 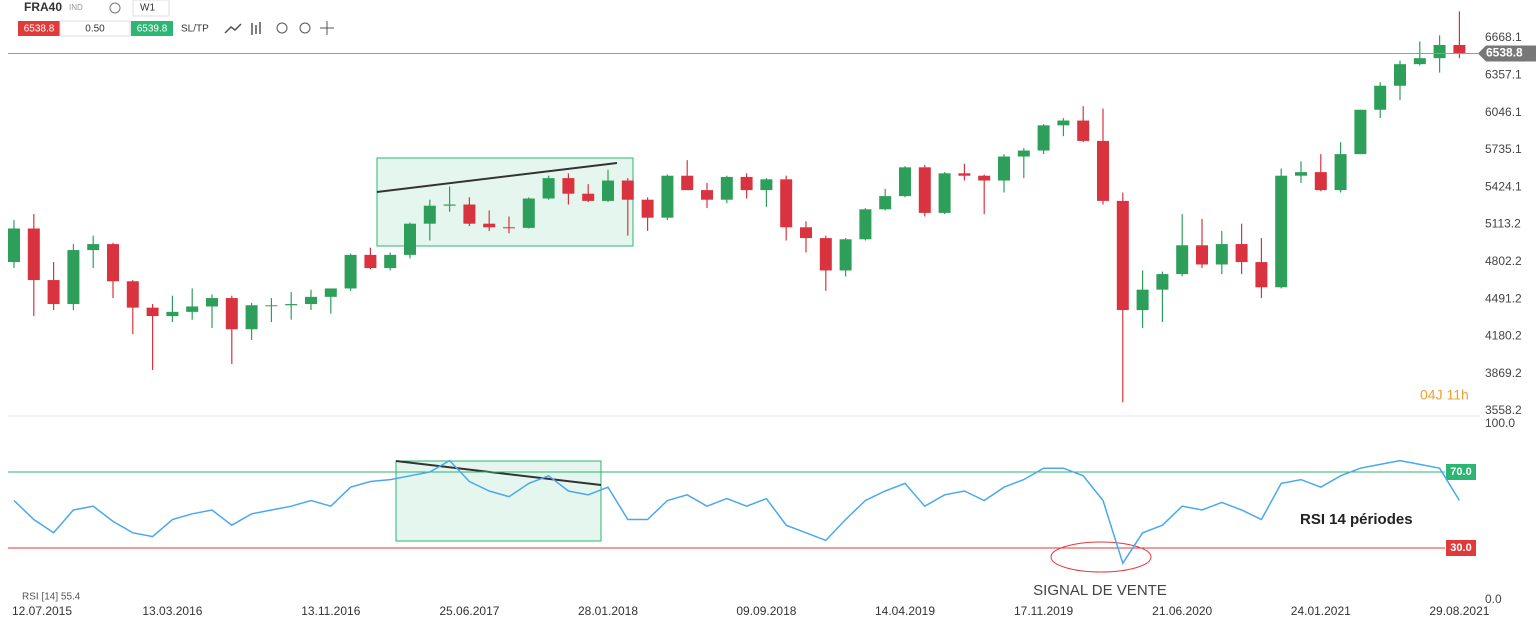 What do you see at coordinates (505, 202) in the screenshot?
I see `channel-box` at bounding box center [505, 202].